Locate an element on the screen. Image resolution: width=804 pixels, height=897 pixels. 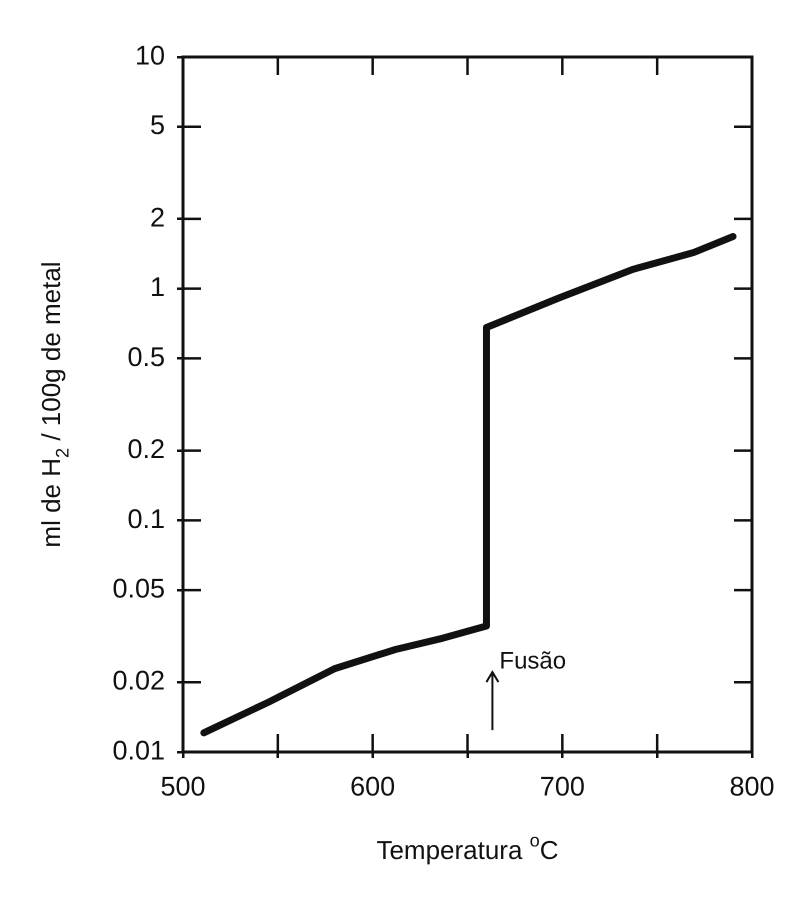
y-axis-title: ml de H2 / 100g de metal is located at coordinates (54, 404).